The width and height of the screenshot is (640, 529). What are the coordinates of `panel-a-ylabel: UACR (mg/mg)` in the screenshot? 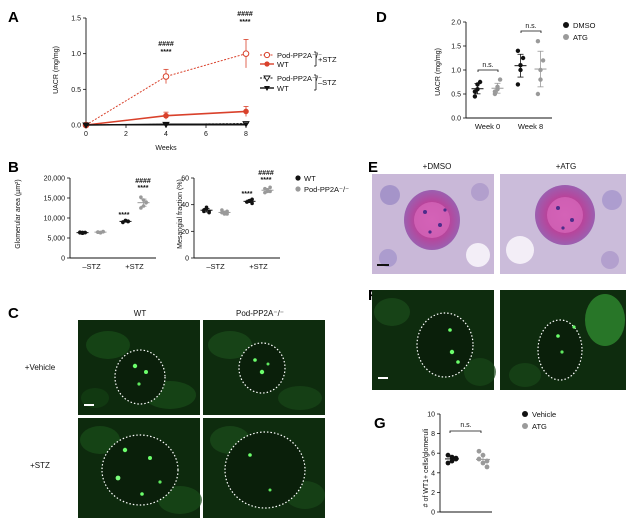 It's located at (56, 70).